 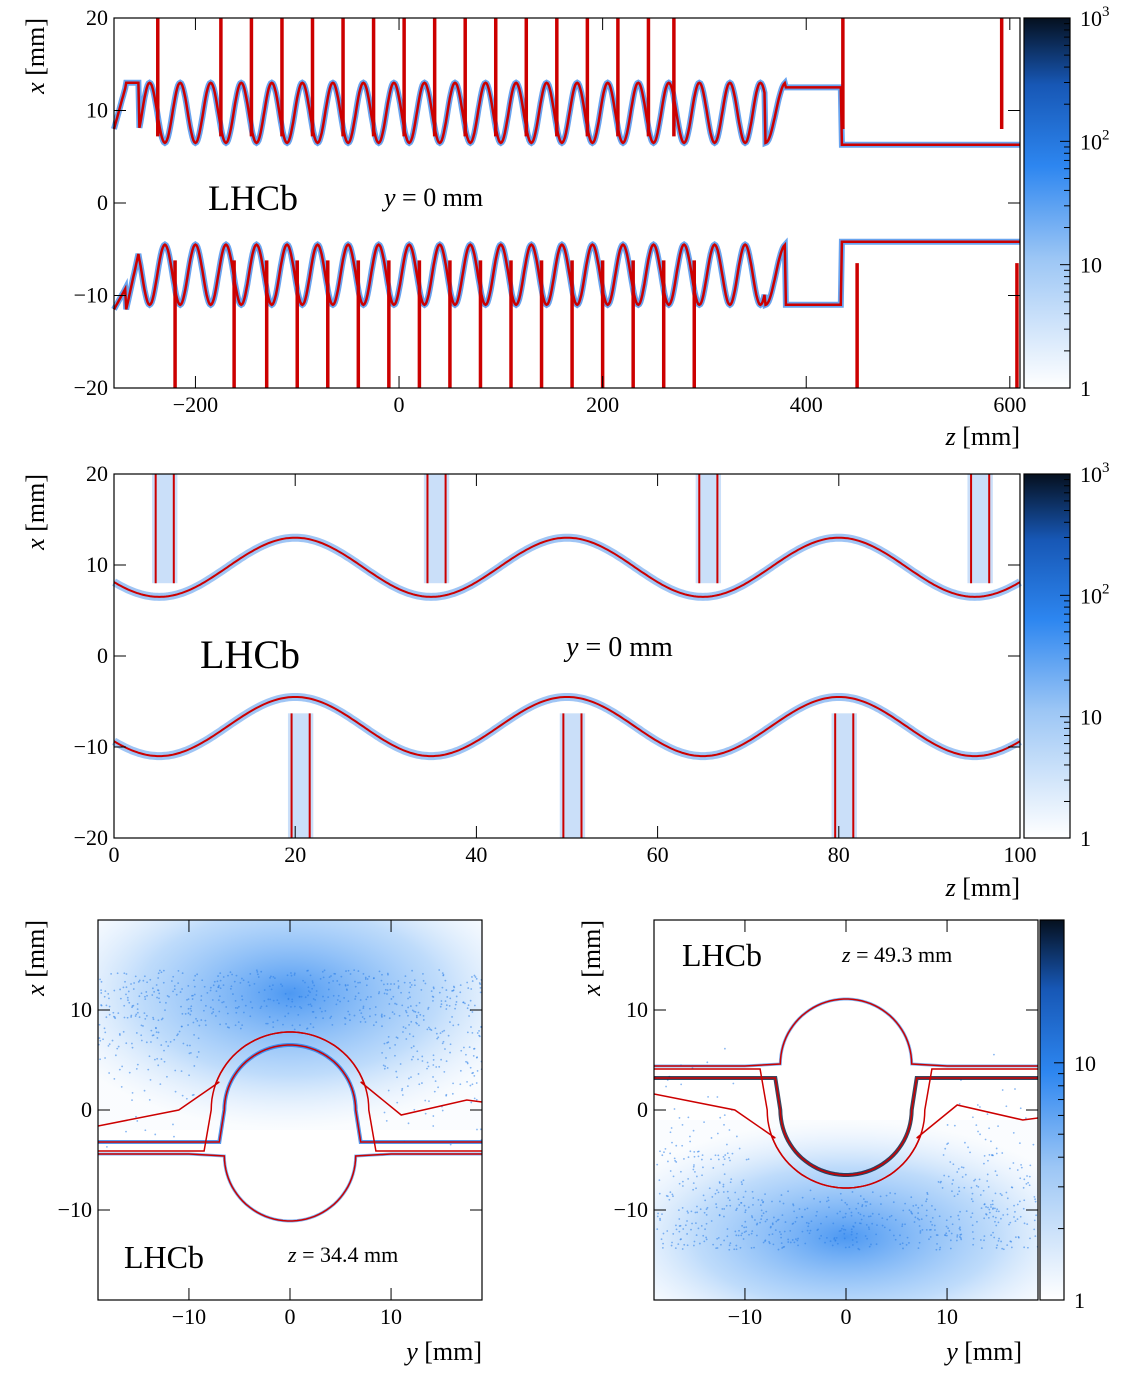 I want to click on colorbar-tick-label: 10², so click(x=1095, y=594).